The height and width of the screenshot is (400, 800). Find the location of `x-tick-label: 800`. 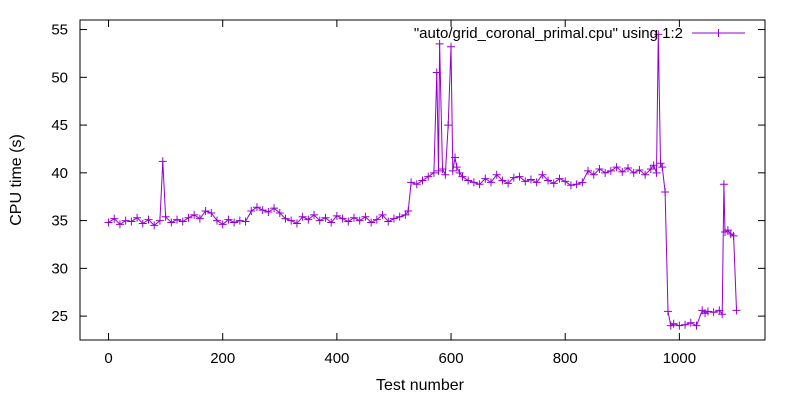

x-tick-label: 800 is located at coordinates (565, 358).